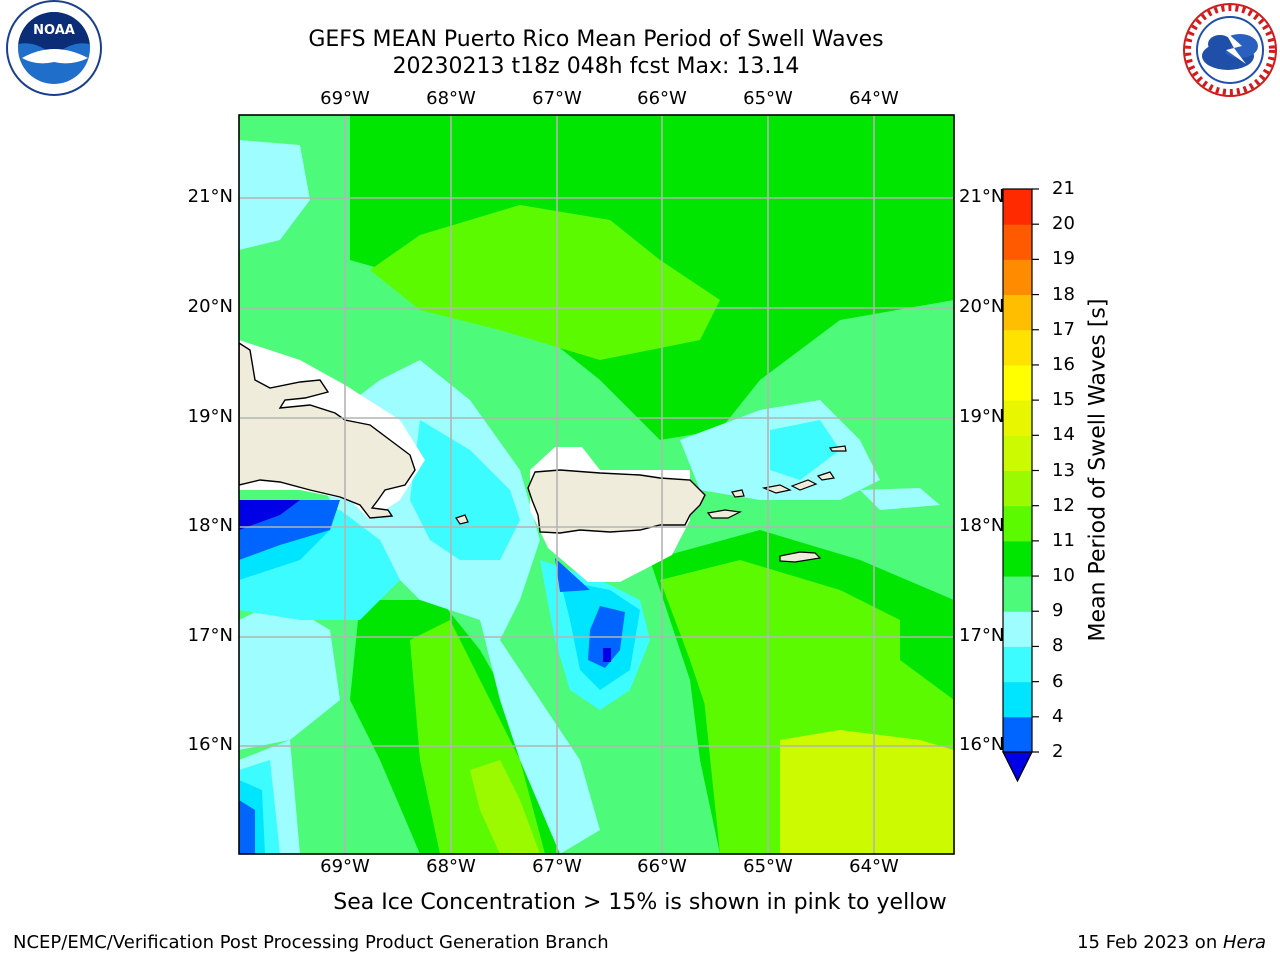 This screenshot has height=960, width=1280. Describe the element at coordinates (768, 866) in the screenshot. I see `lon-label-bottom: 65°W` at that location.